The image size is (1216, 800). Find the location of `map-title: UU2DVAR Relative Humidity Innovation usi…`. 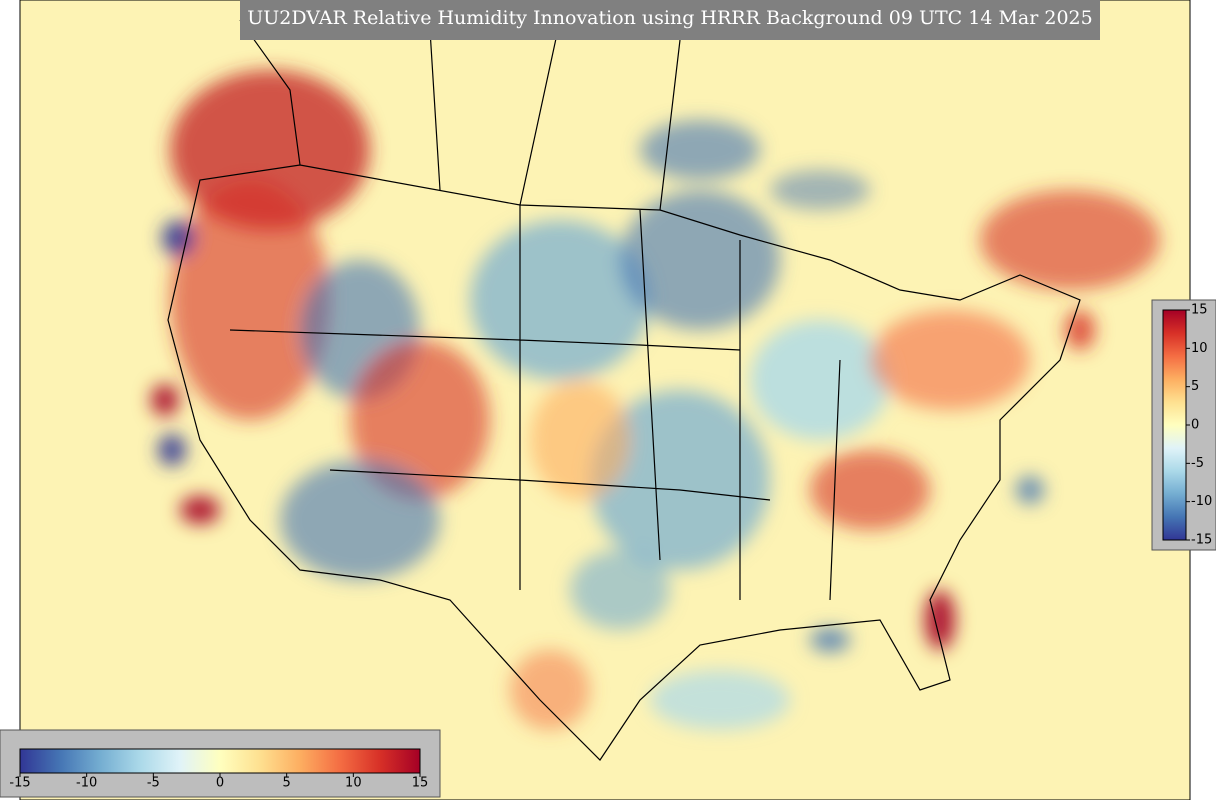

map-title: UU2DVAR Relative Humidity Innovation usi… is located at coordinates (669, 18).